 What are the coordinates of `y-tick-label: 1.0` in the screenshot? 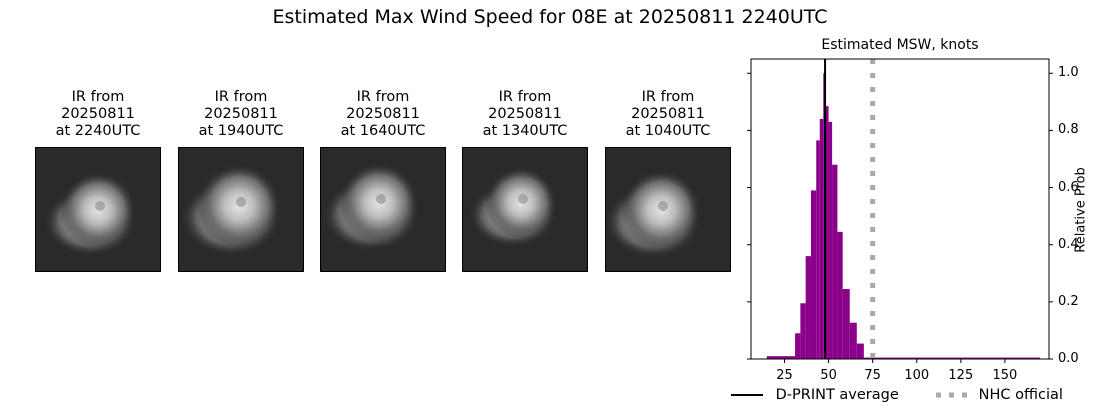 It's located at (1068, 73).